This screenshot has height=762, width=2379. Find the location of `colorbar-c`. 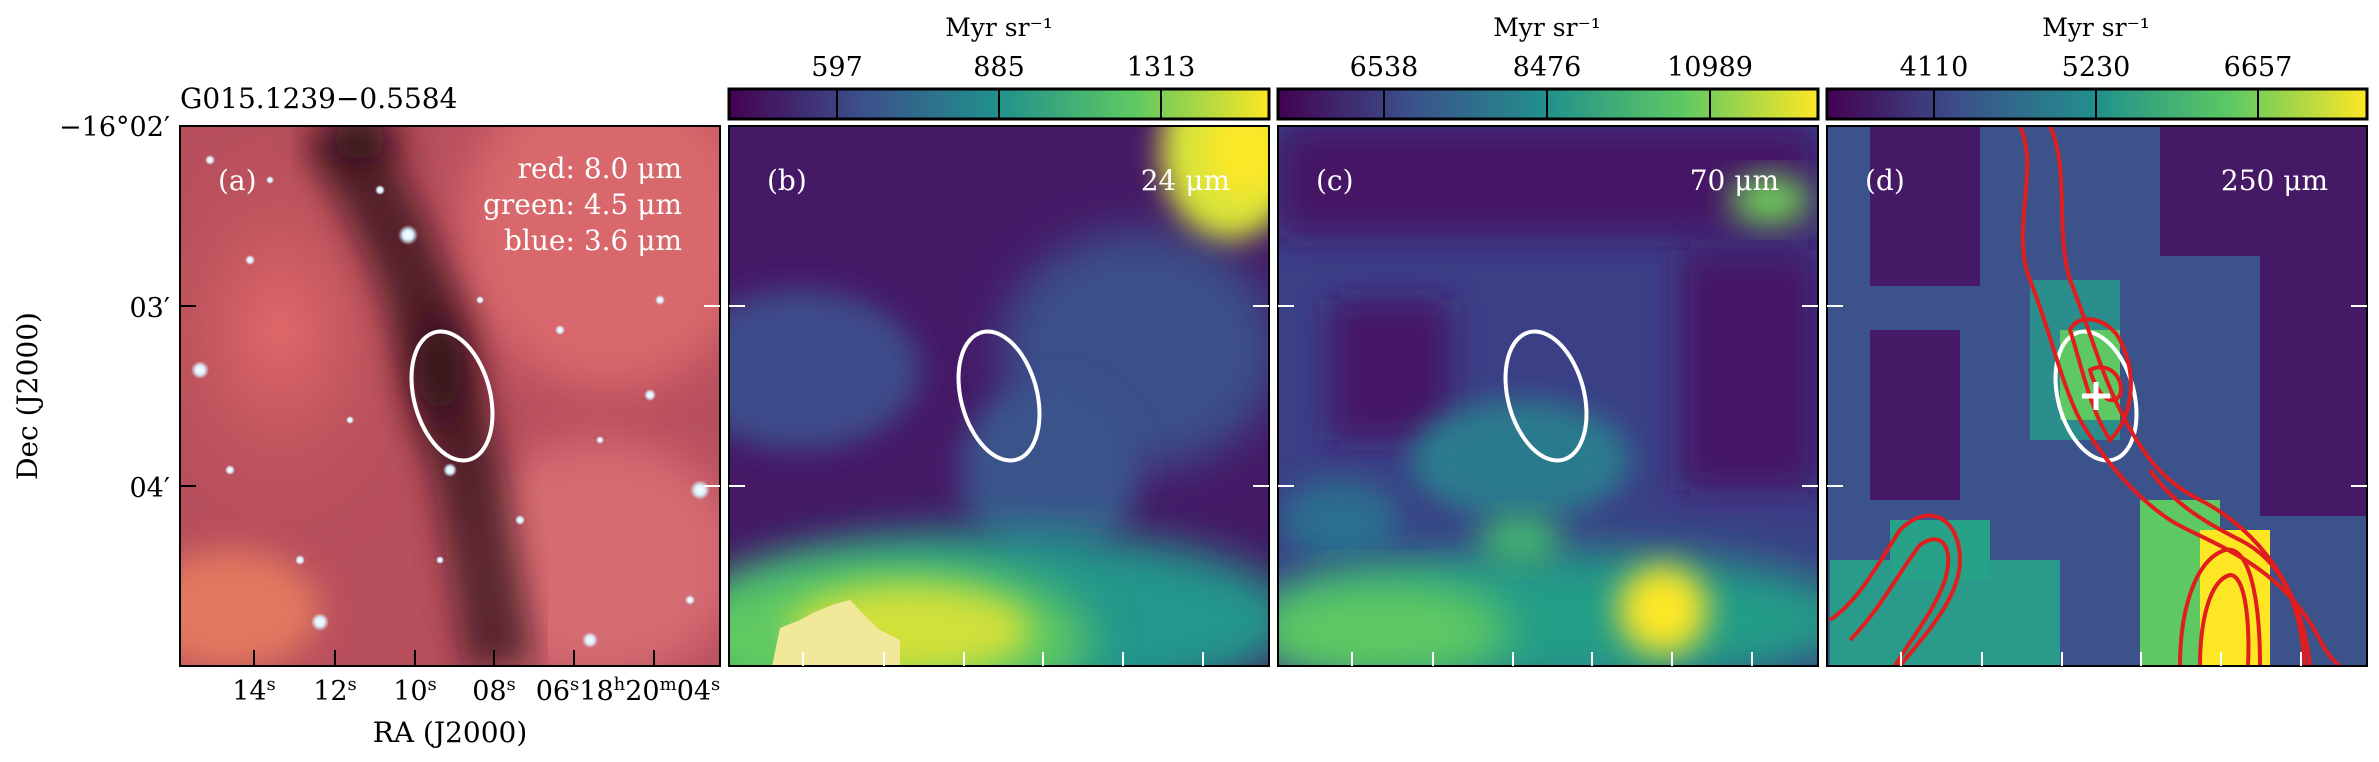

colorbar-c is located at coordinates (1548, 104).